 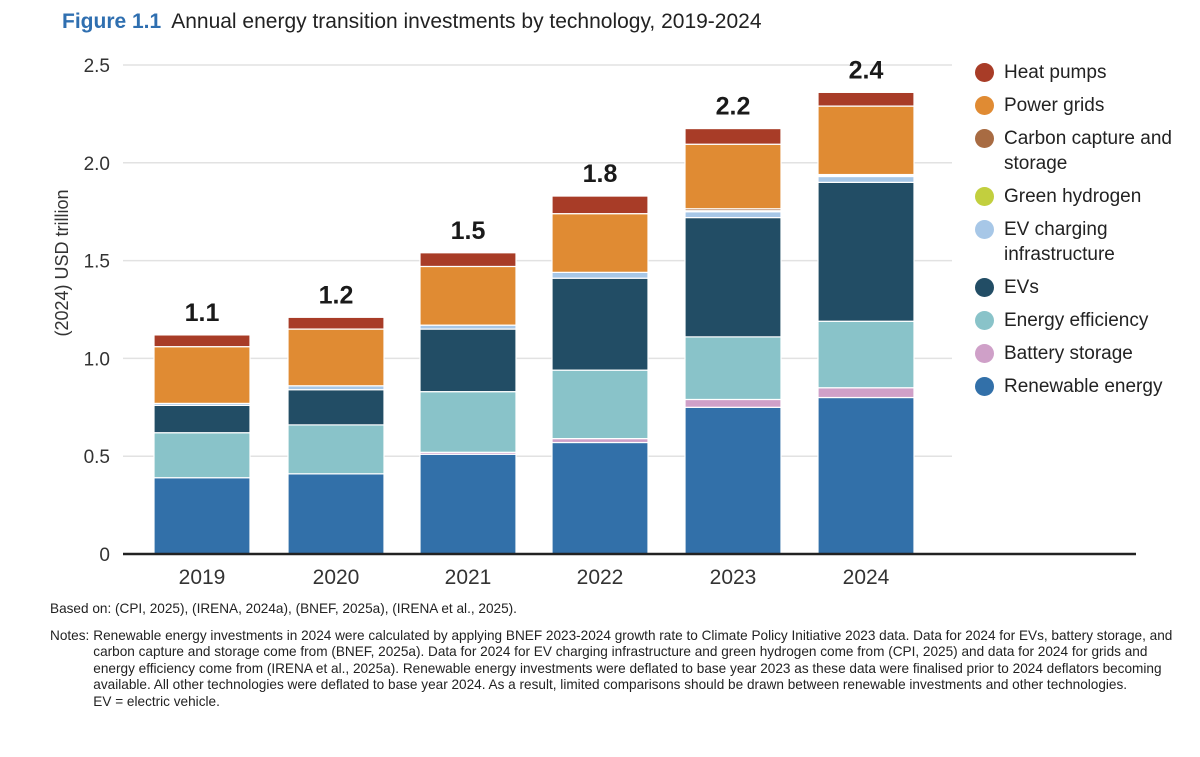 What do you see at coordinates (97, 164) in the screenshot?
I see `y-tick-label: 2.0` at bounding box center [97, 164].